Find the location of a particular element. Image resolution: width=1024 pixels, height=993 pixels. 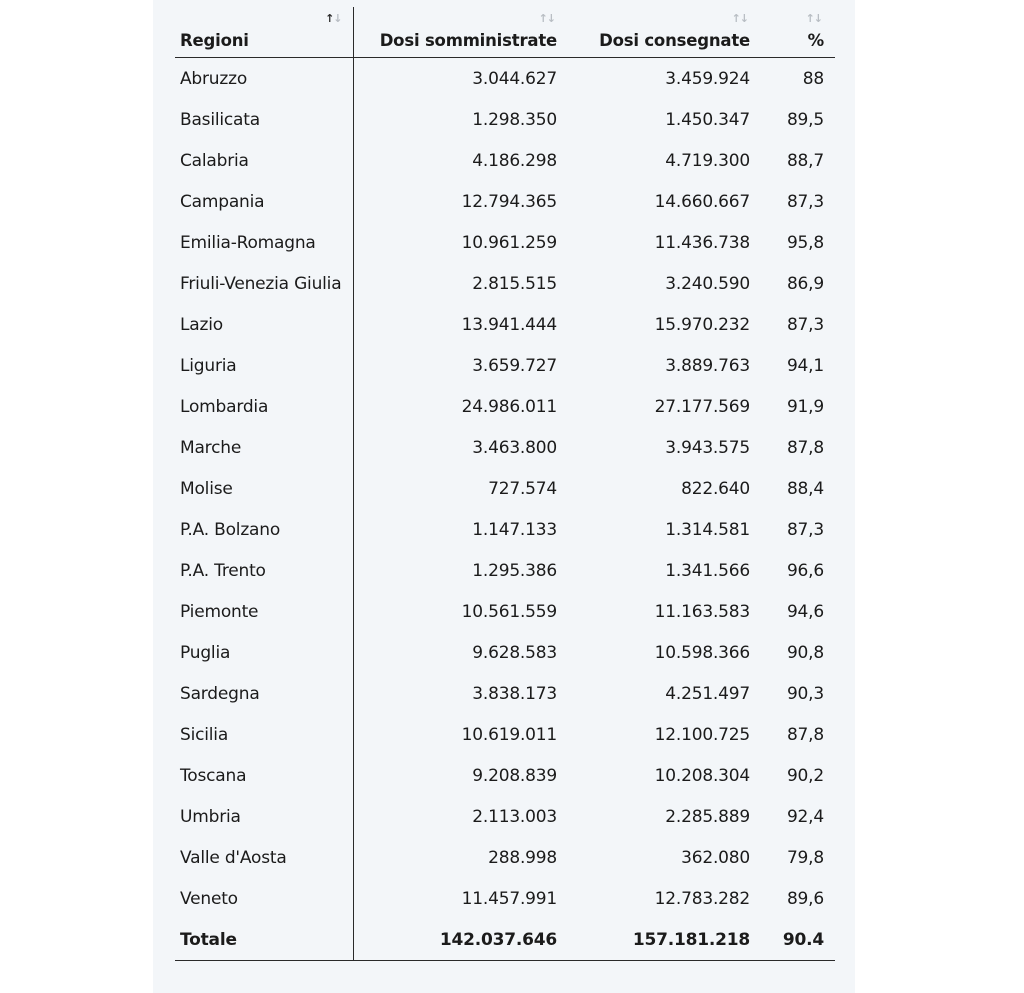

cell-regione: Umbria is located at coordinates (264, 816).